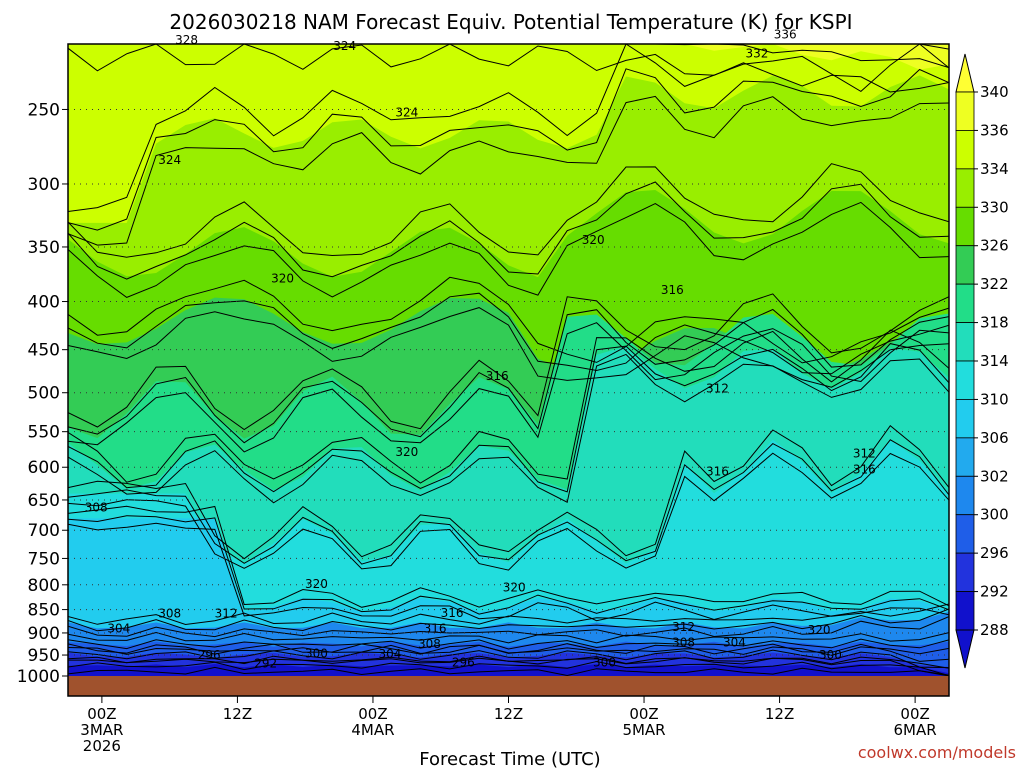  I want to click on colorbar-tick-label: 336, so click(994, 130).